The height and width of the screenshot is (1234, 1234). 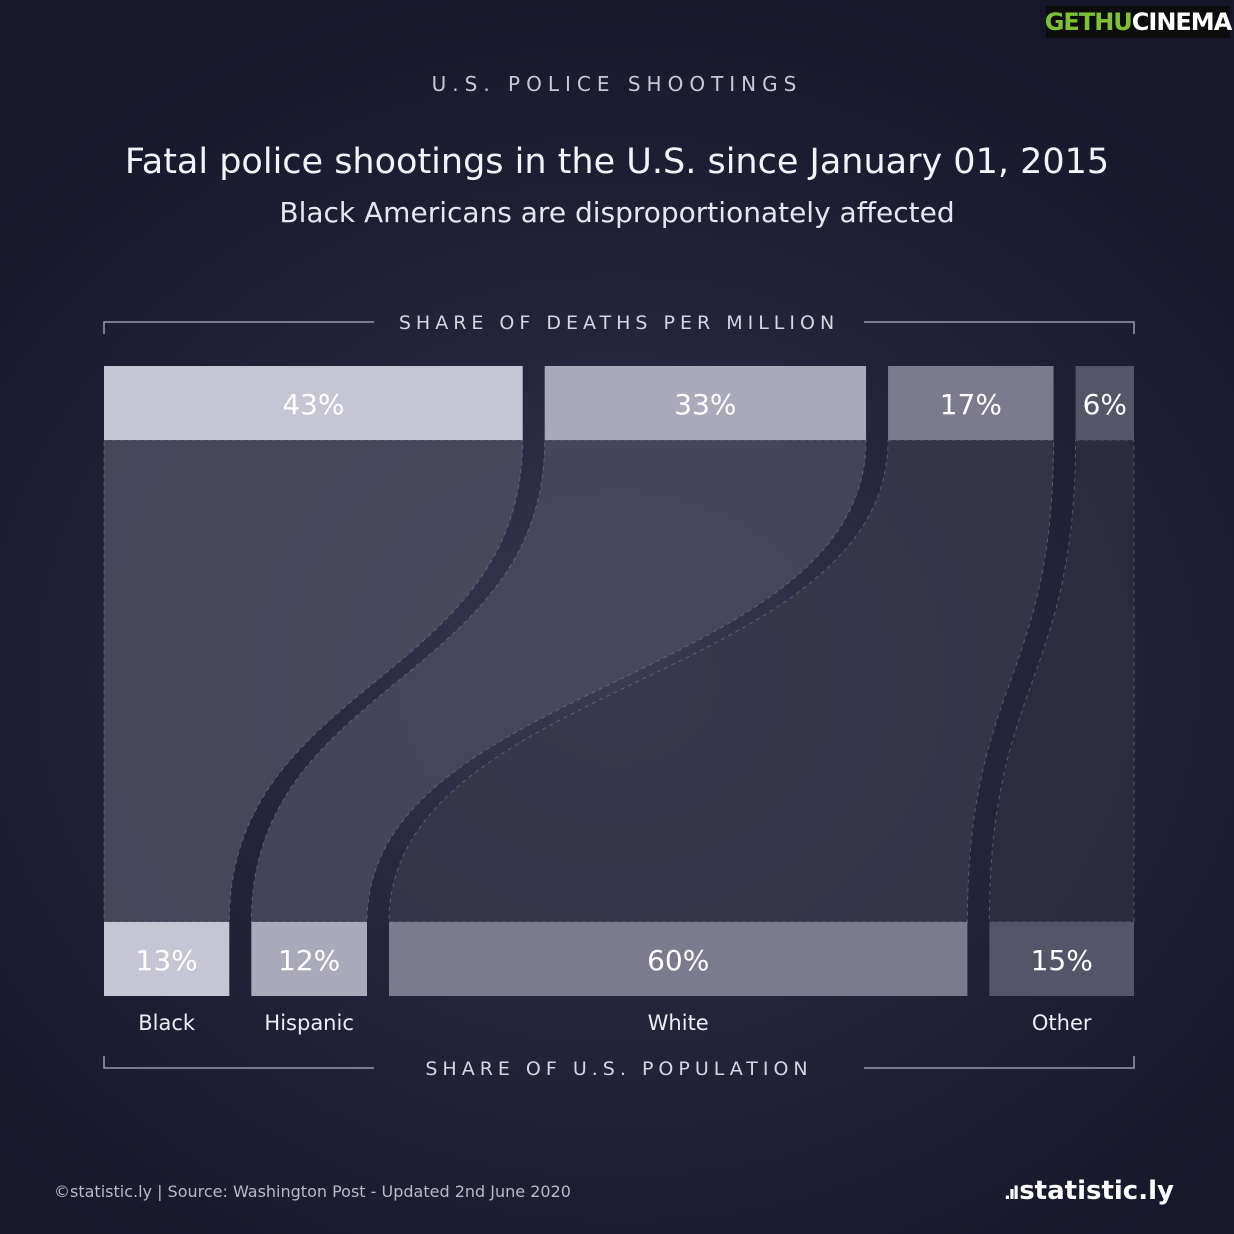 I want to click on watermark-text-1: GETHU, so click(x=1088, y=22).